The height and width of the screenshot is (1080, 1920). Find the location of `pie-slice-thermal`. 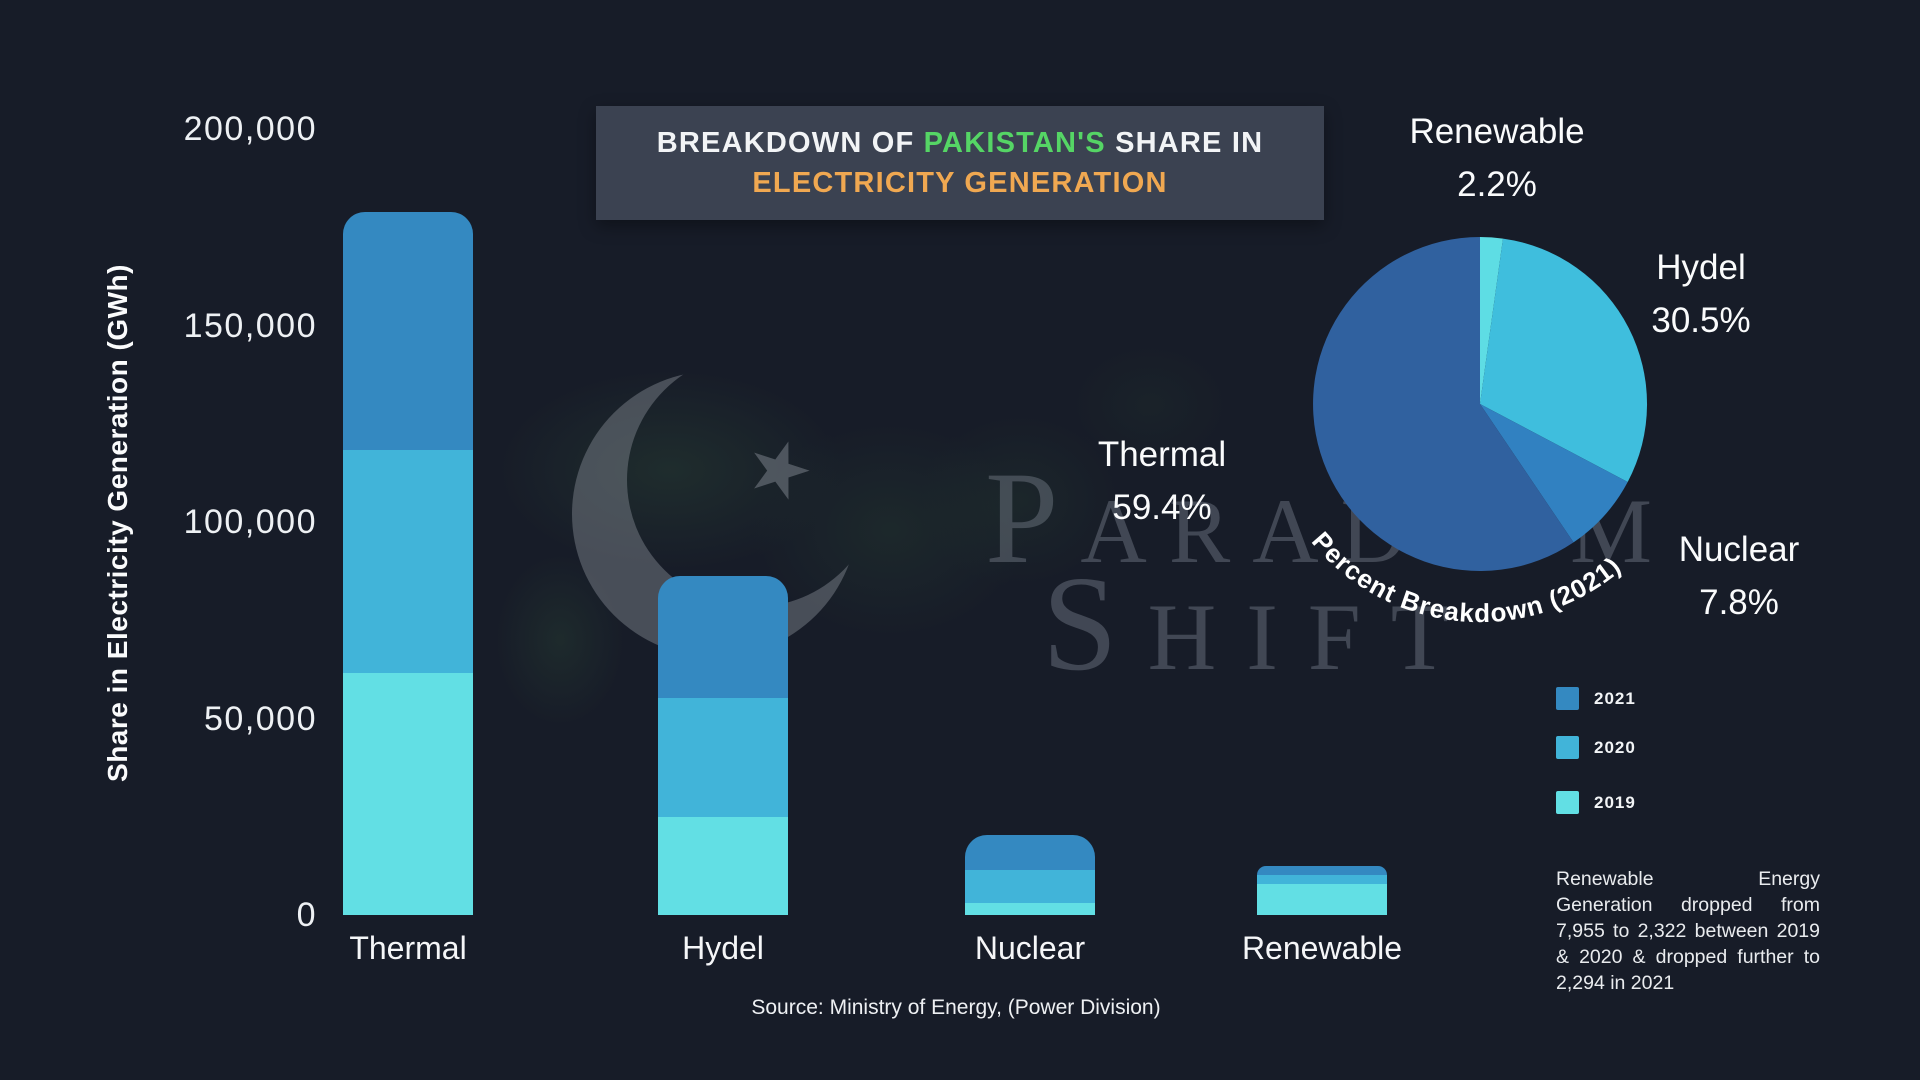

pie-slice-thermal is located at coordinates (1443, 404).